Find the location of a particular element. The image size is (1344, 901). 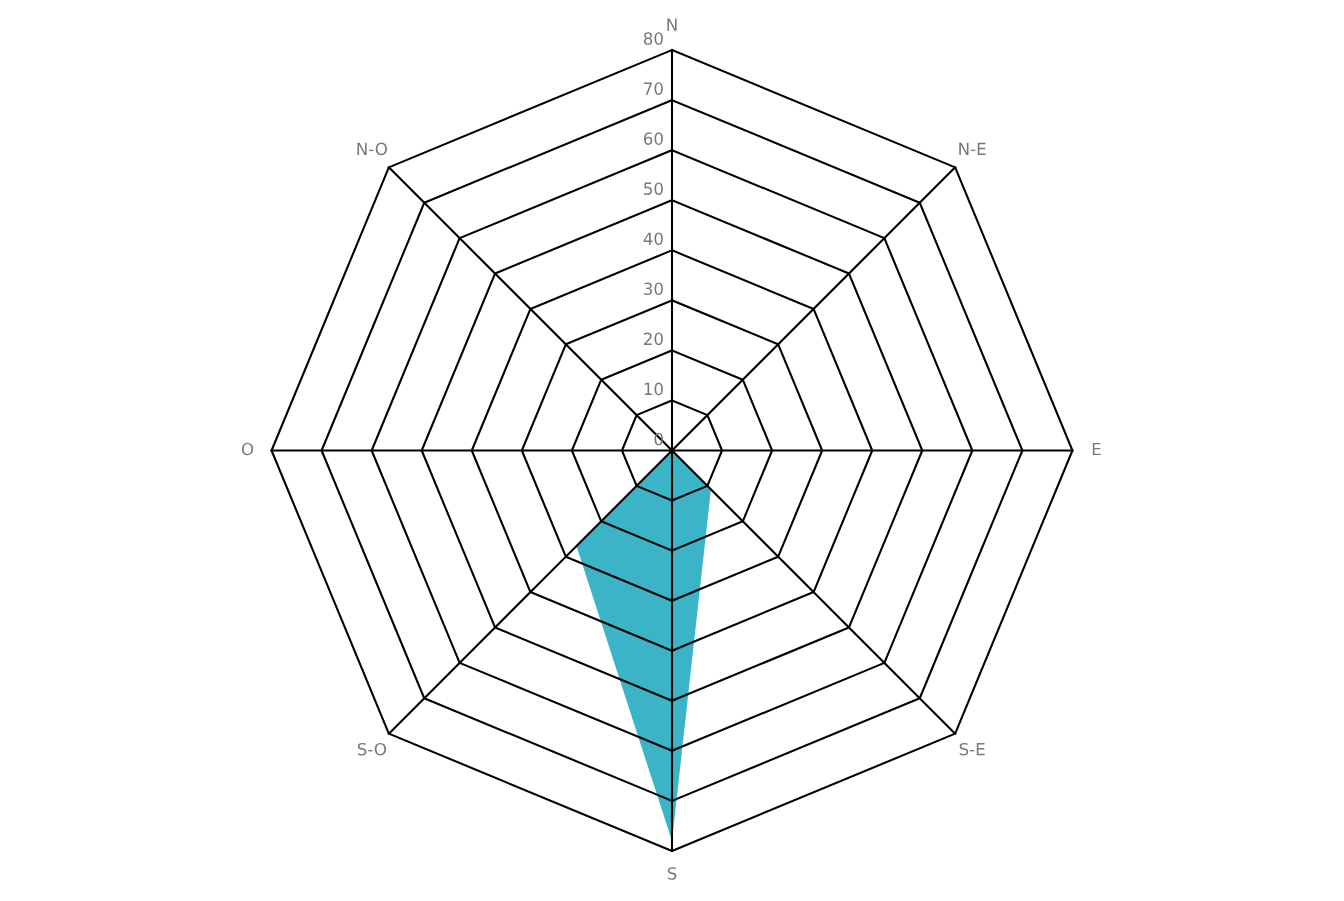

y-tick-label: 50 is located at coordinates (653, 188).